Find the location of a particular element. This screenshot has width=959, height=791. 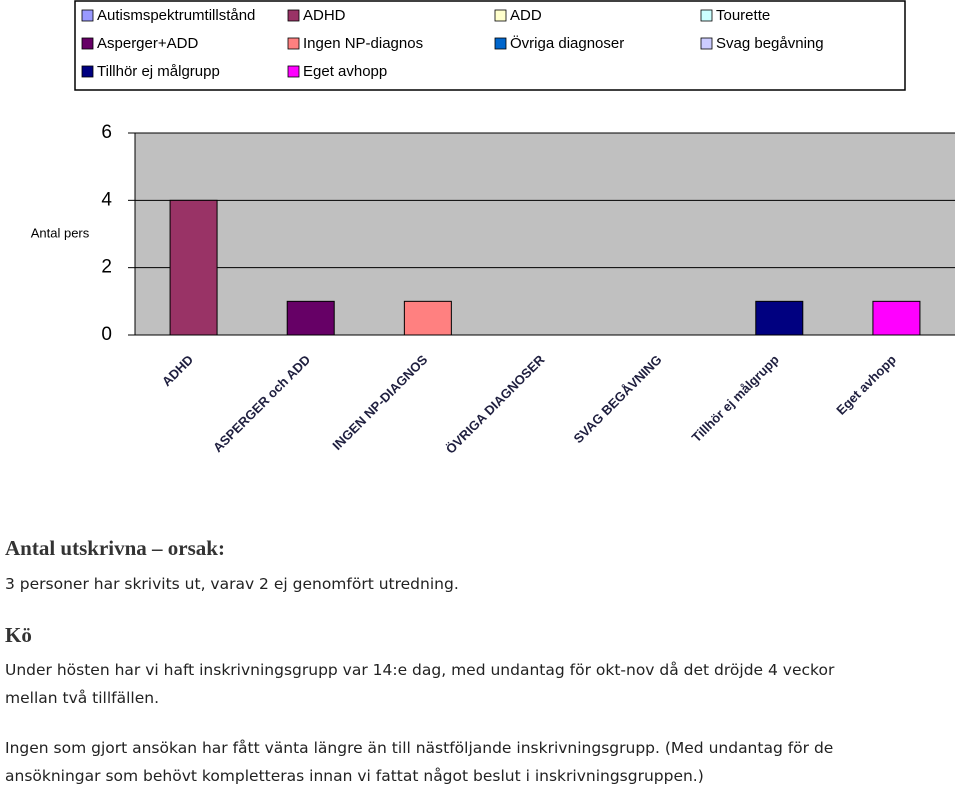

x-tick-label: Eget avhopp is located at coordinates (866, 385).